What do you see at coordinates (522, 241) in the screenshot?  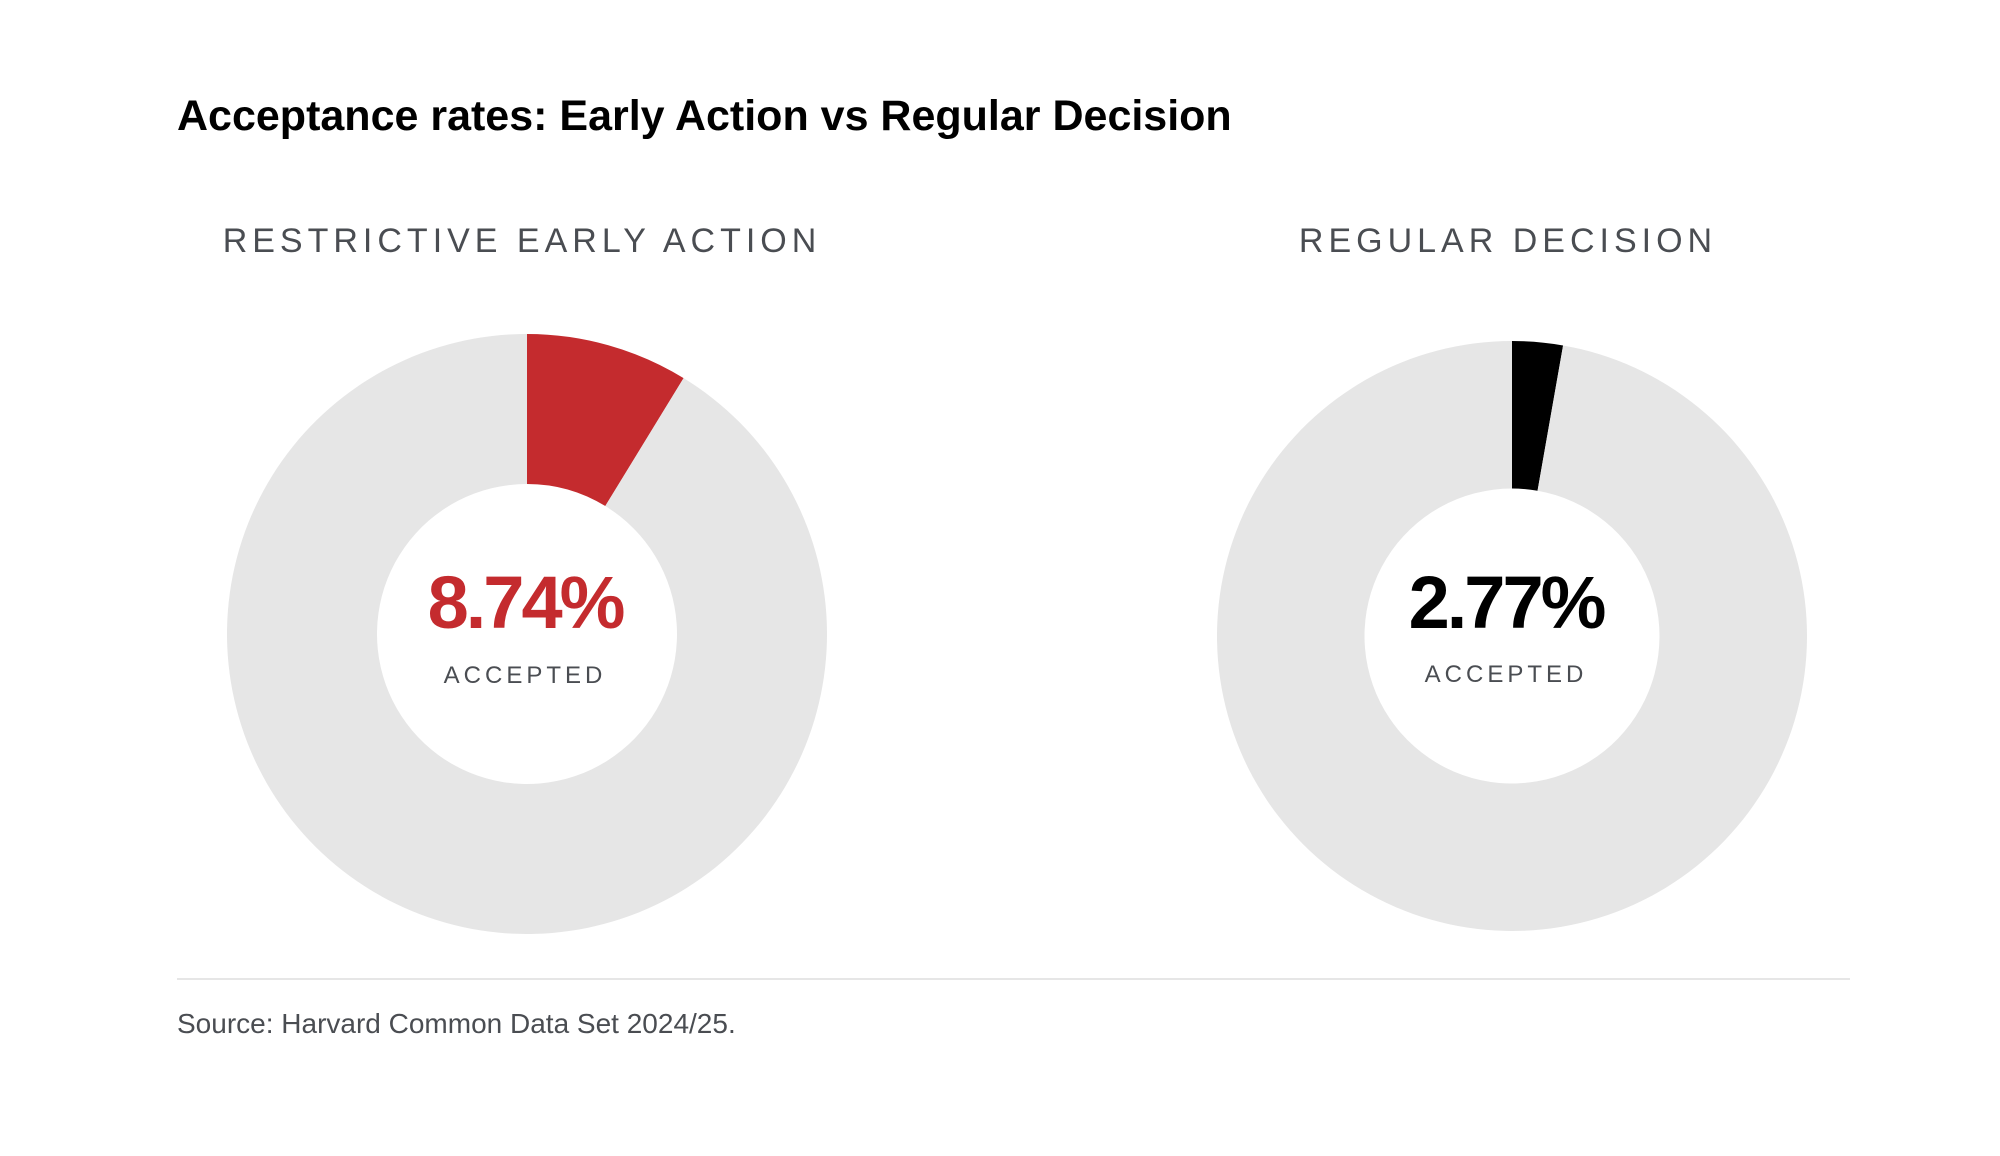 I see `chart-label-early-action: RESTRICTIVE EARLY ACTION` at bounding box center [522, 241].